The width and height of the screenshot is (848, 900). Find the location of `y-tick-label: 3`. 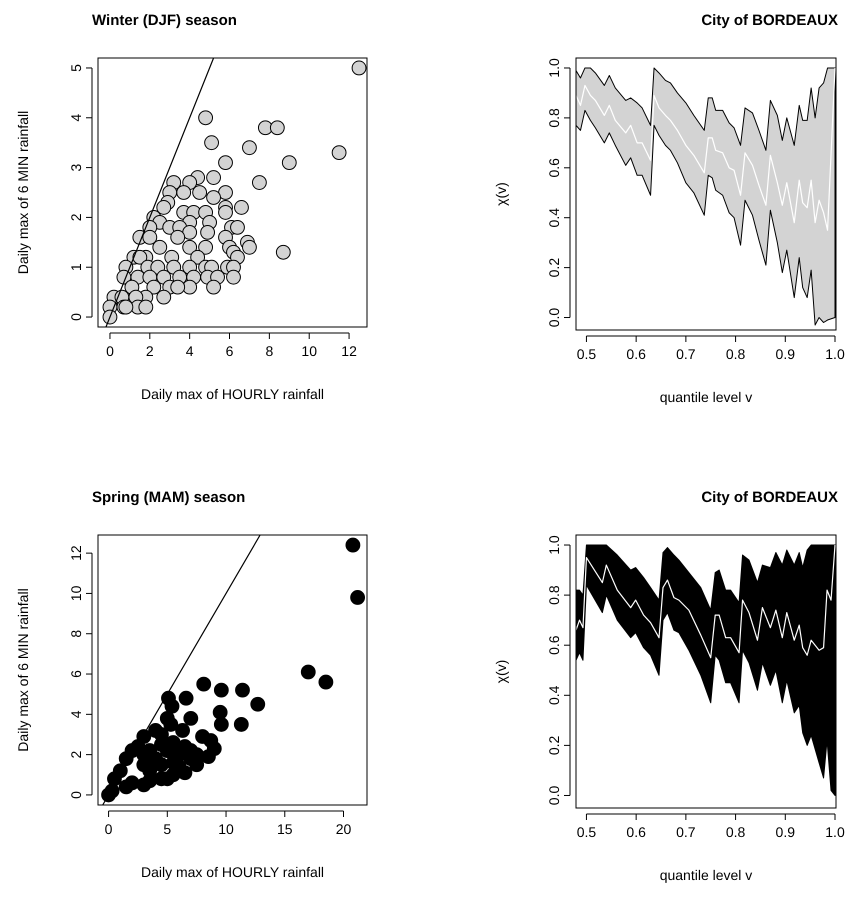

y-tick-label: 3 is located at coordinates (76, 167).